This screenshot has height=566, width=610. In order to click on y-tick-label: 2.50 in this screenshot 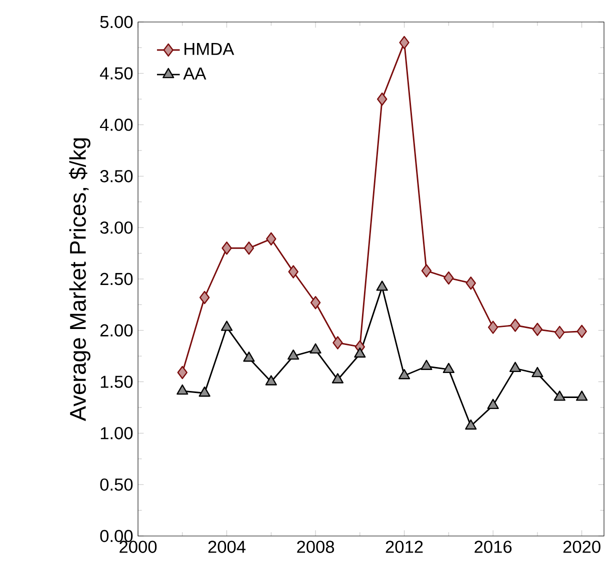, I will do `click(116, 279)`.